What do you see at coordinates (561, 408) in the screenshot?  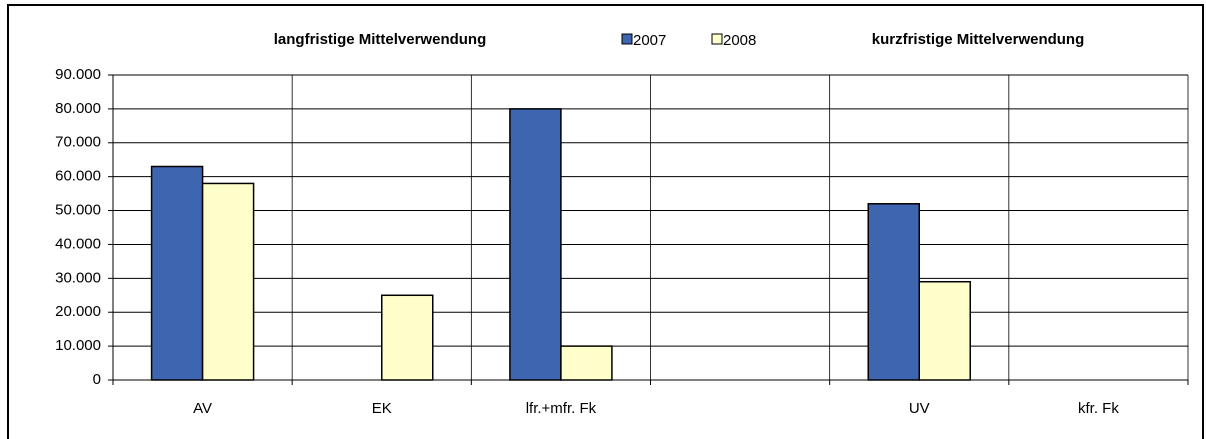 I see `x-tick-label: lfr.+mfr. Fk` at bounding box center [561, 408].